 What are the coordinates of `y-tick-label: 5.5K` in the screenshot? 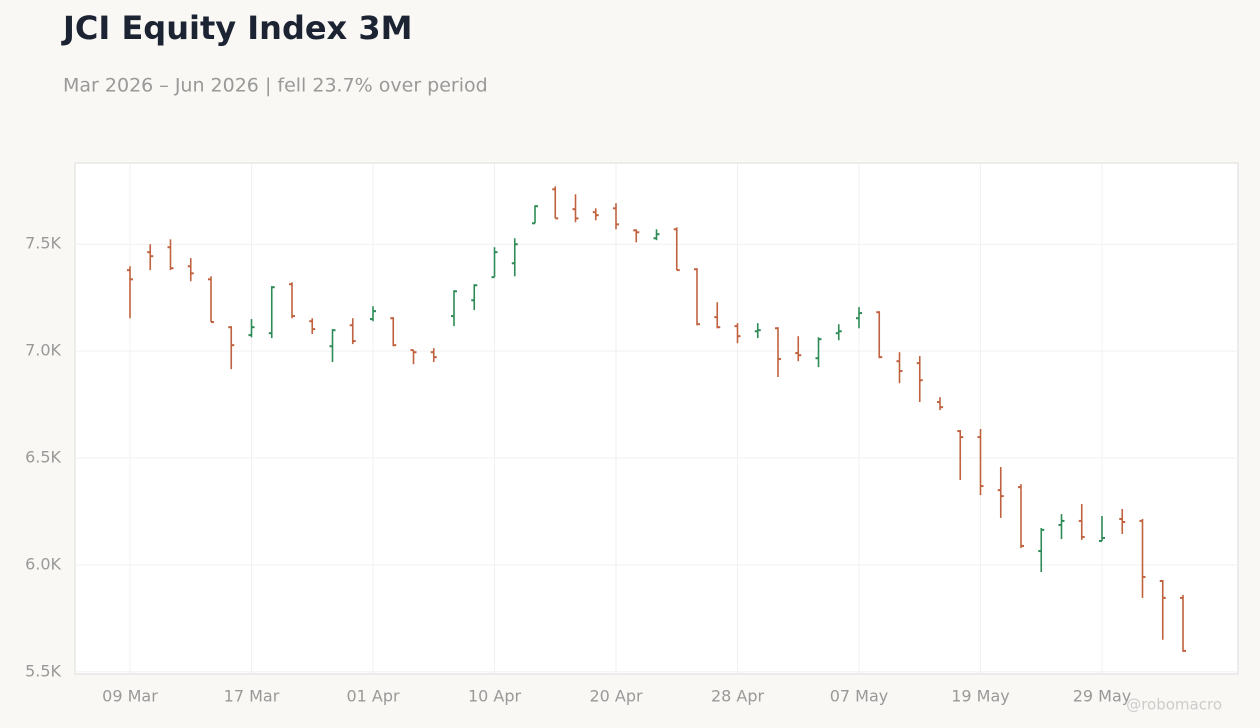 It's located at (43, 670).